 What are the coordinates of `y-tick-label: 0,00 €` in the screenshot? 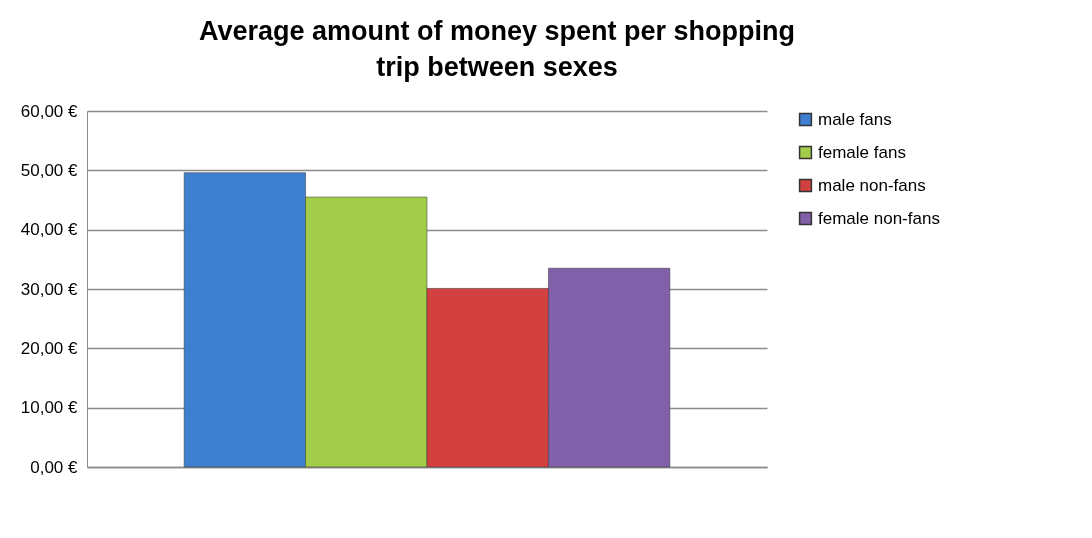 It's located at (54, 467).